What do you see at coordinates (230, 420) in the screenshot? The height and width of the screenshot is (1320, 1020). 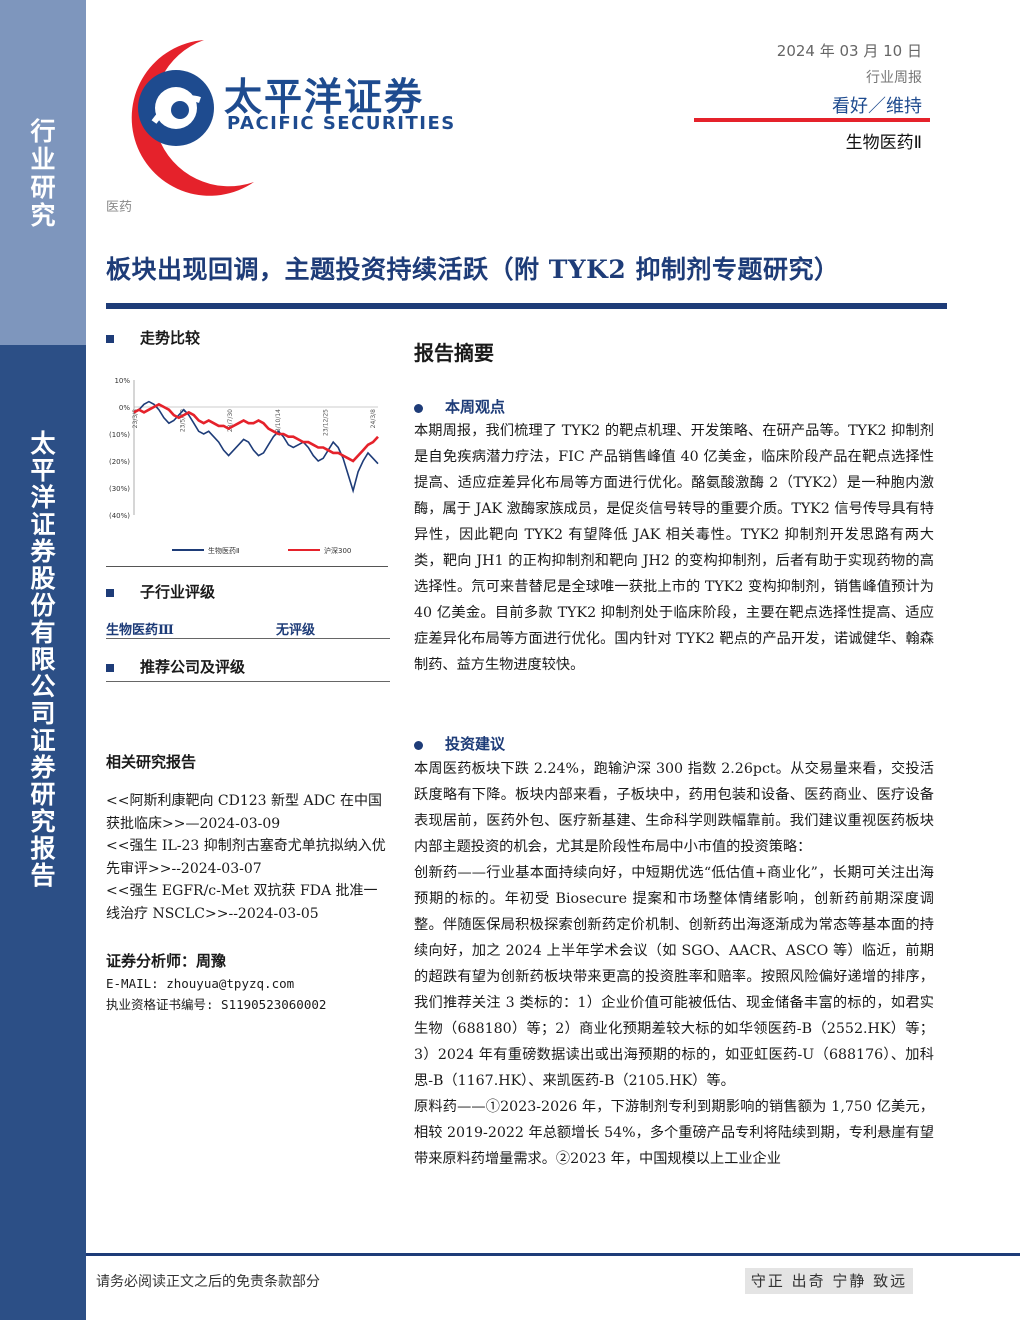 I see `x-tick-label: 23/7/30` at bounding box center [230, 420].